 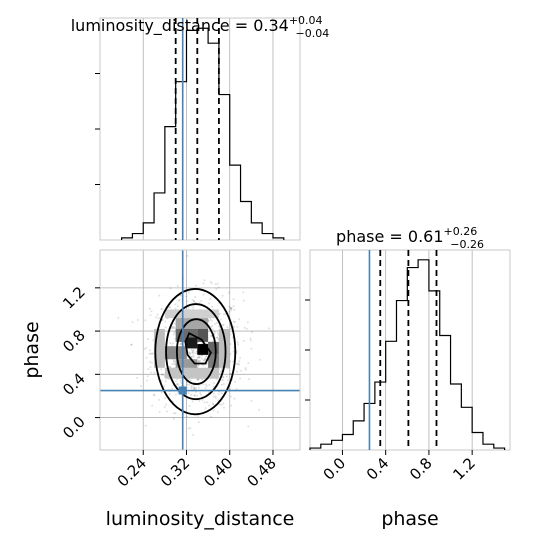 What do you see at coordinates (74, 341) in the screenshot?
I see `phase-ytick-label: 0.8` at bounding box center [74, 341].